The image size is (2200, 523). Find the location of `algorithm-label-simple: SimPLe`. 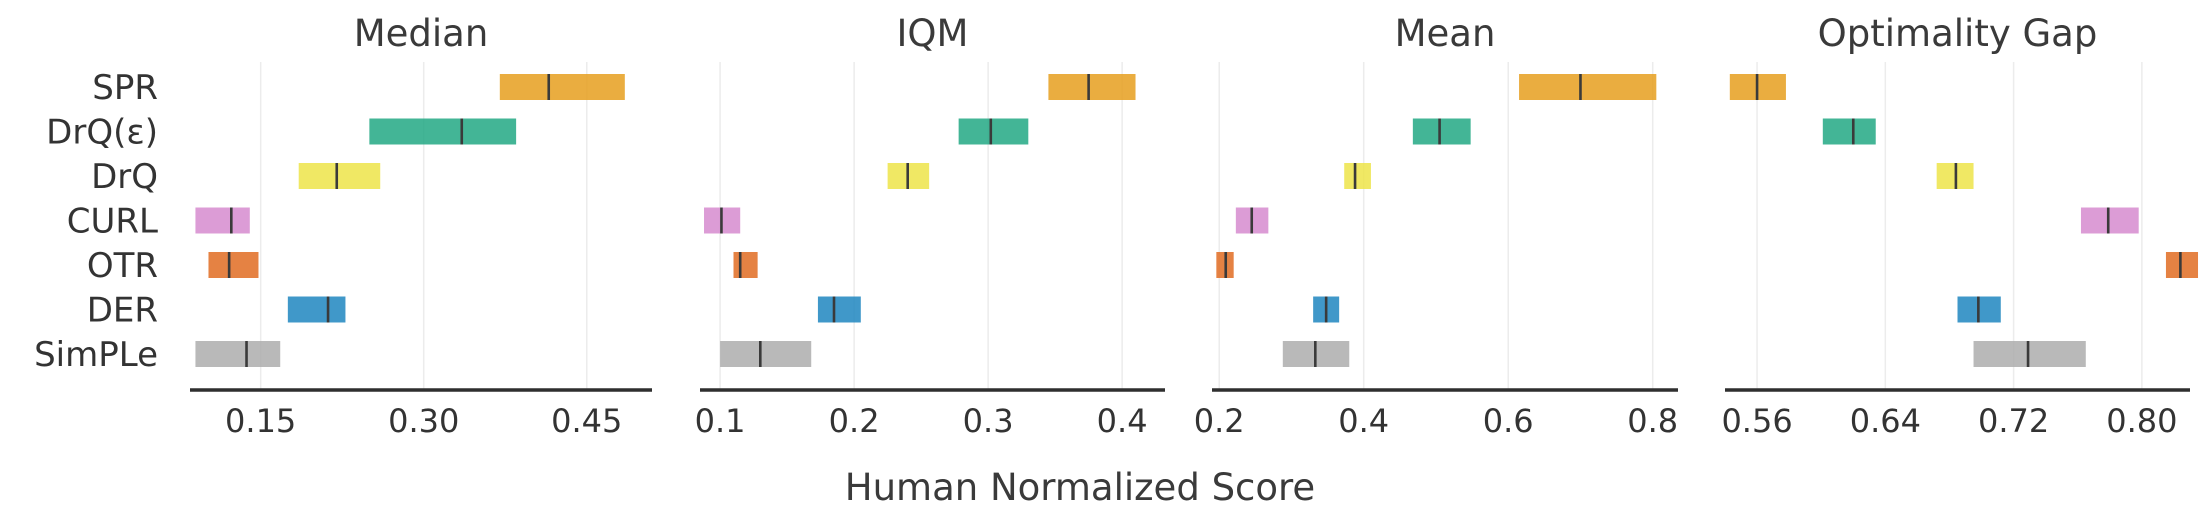

algorithm-label-simple: SimPLe is located at coordinates (96, 355).